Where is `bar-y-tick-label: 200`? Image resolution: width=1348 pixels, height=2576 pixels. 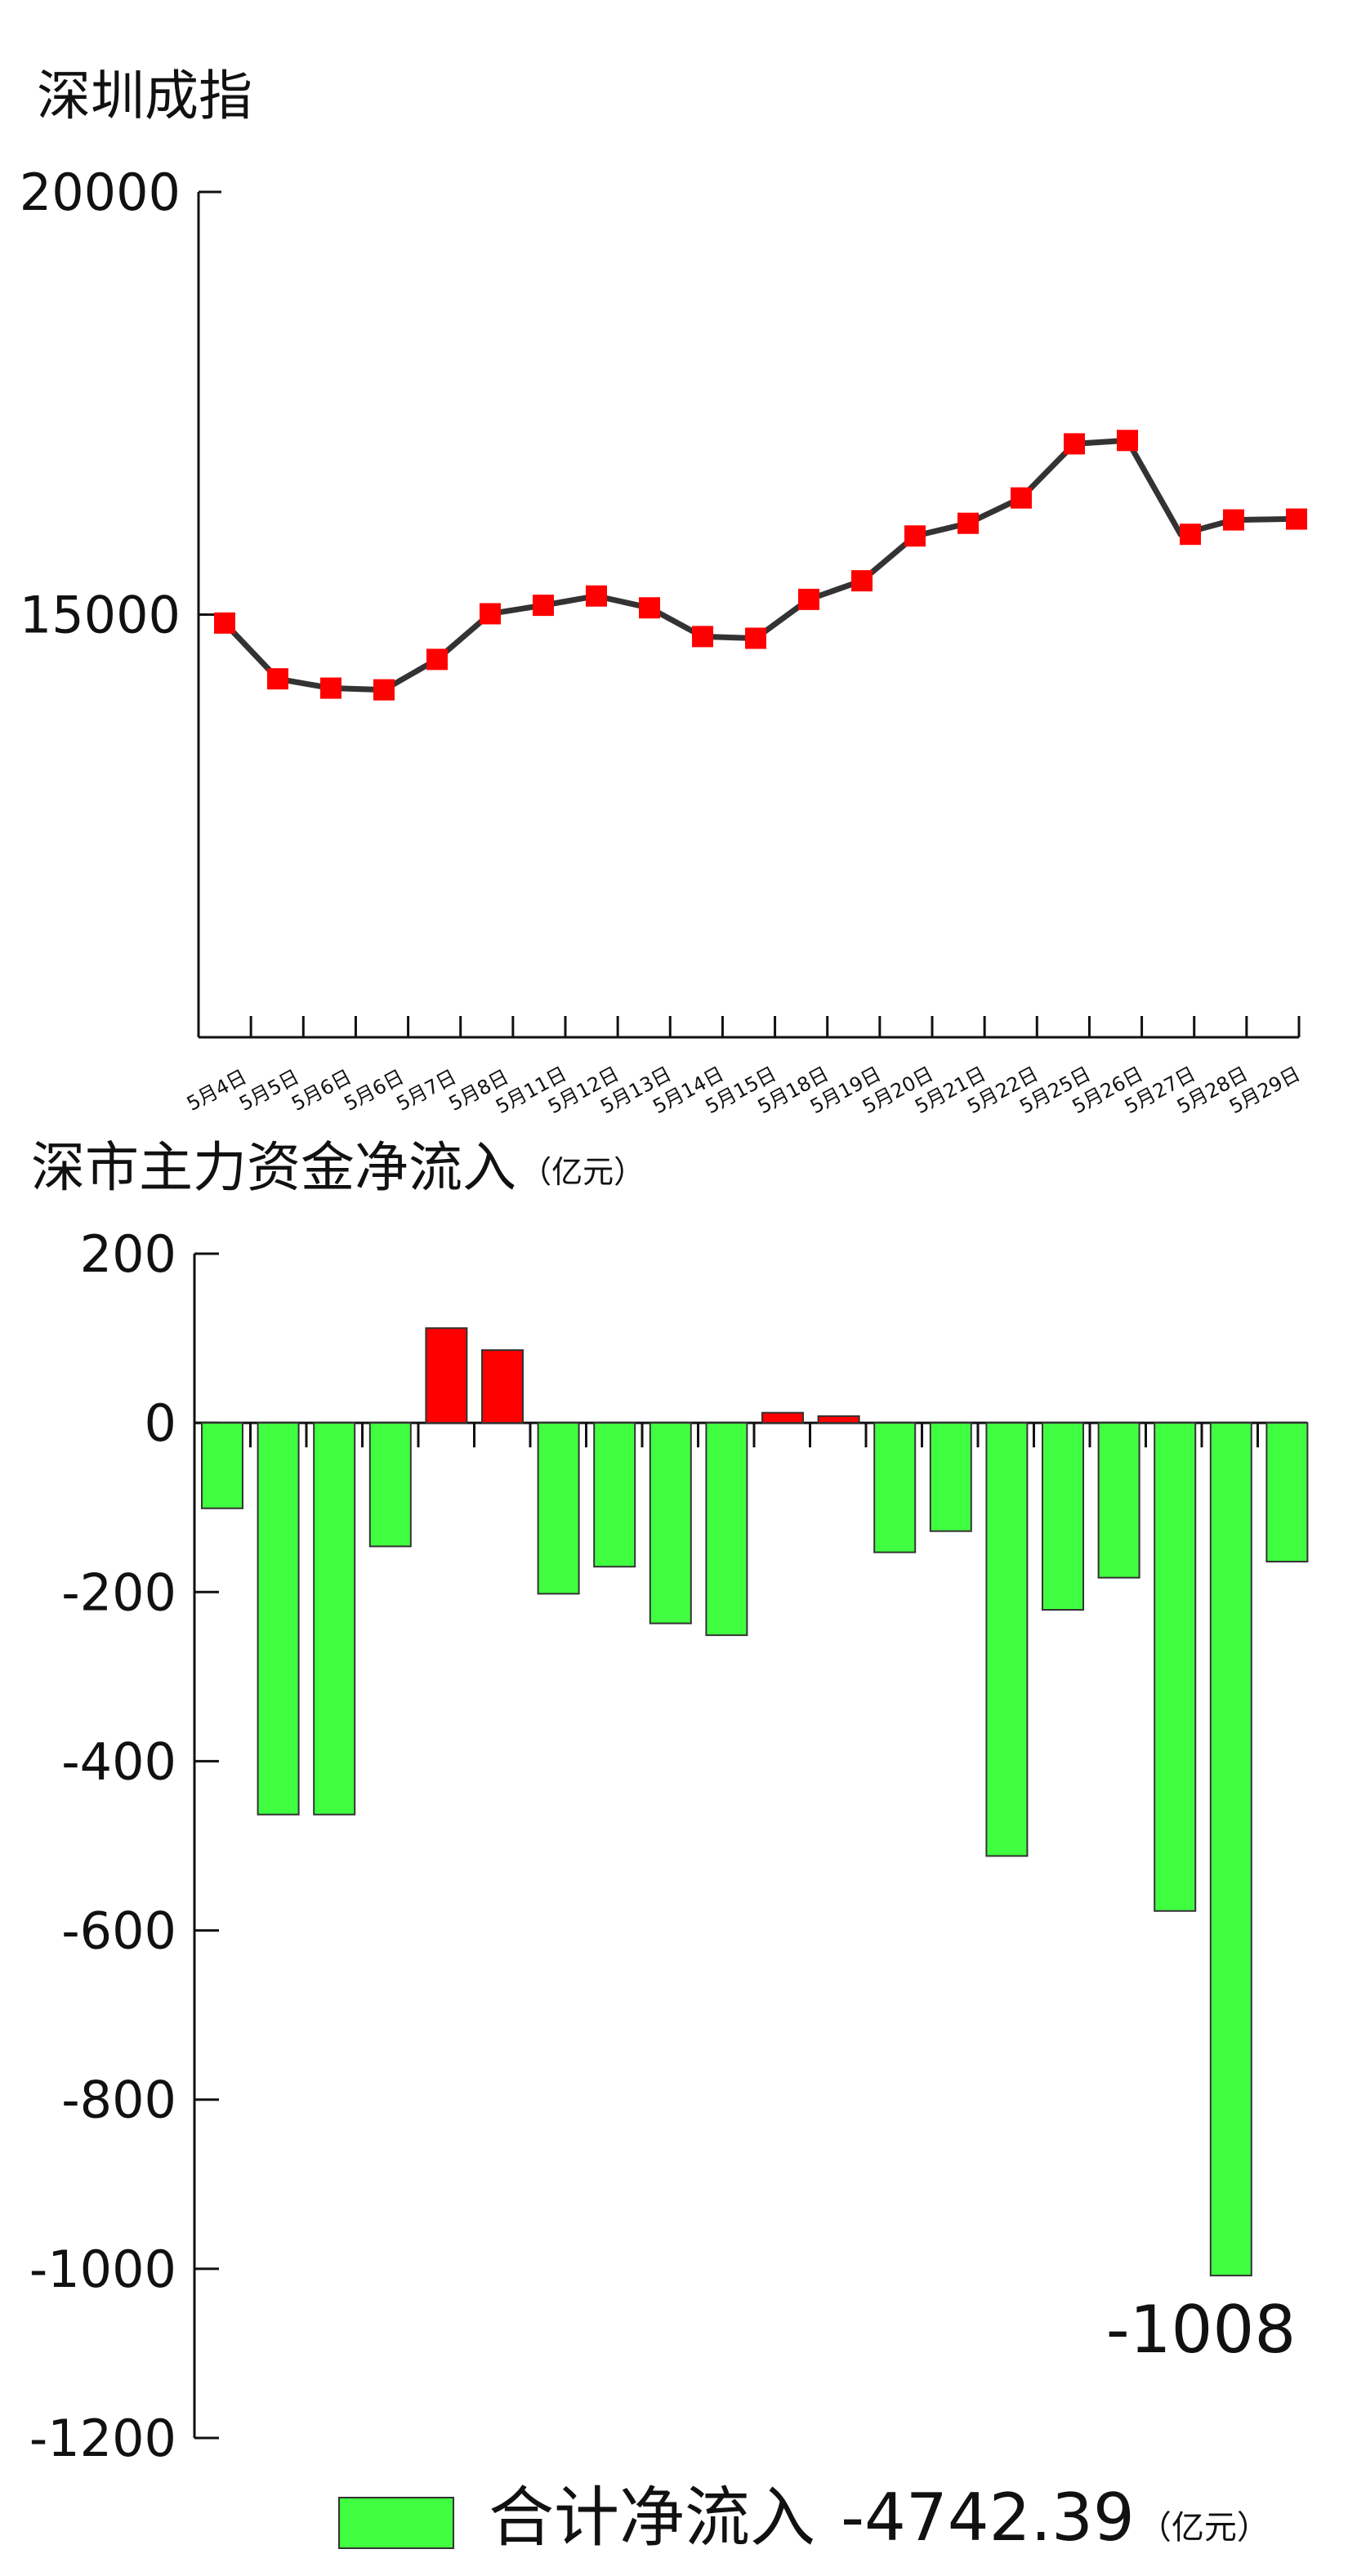 bar-y-tick-label: 200 is located at coordinates (128, 1254).